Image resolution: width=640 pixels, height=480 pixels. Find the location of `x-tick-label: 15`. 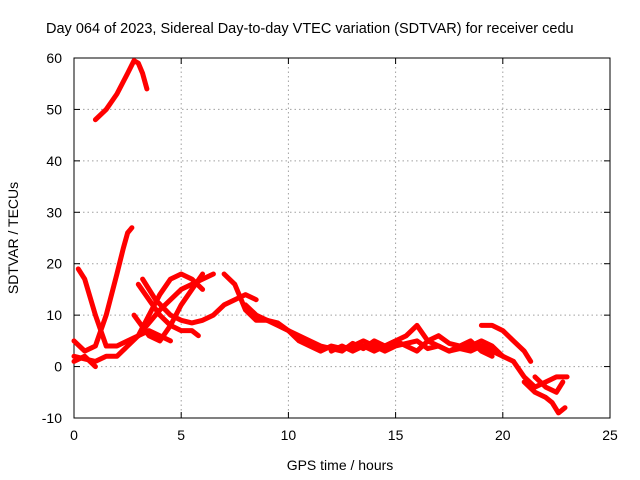

x-tick-label: 15 is located at coordinates (396, 435).